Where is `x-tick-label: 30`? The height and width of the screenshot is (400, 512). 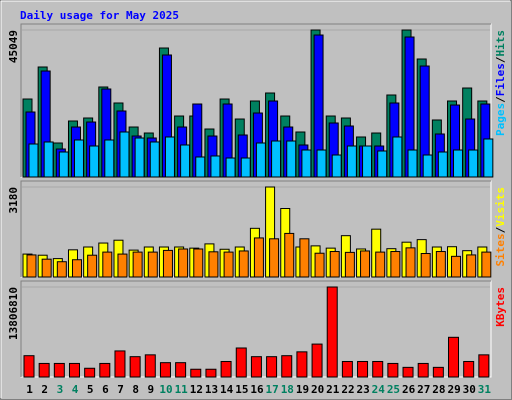 x-tick-label: 30 is located at coordinates (469, 389).